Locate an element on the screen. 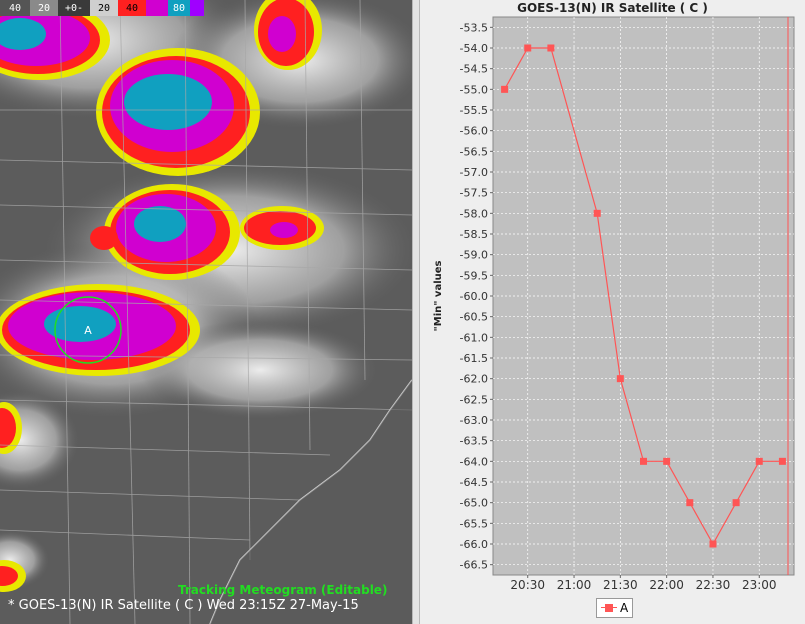 This screenshot has width=805, height=624. y-tick-label: -56.0 is located at coordinates (474, 131).